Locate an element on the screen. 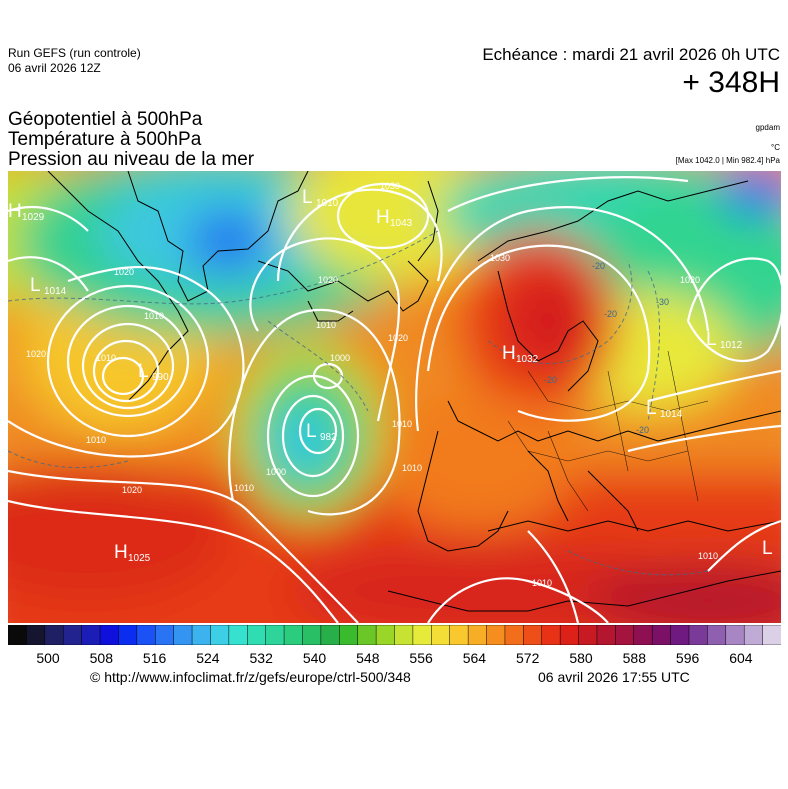 Image resolution: width=788 pixels, height=789 pixels. colorbar-tick-label: 548 is located at coordinates (368, 658).